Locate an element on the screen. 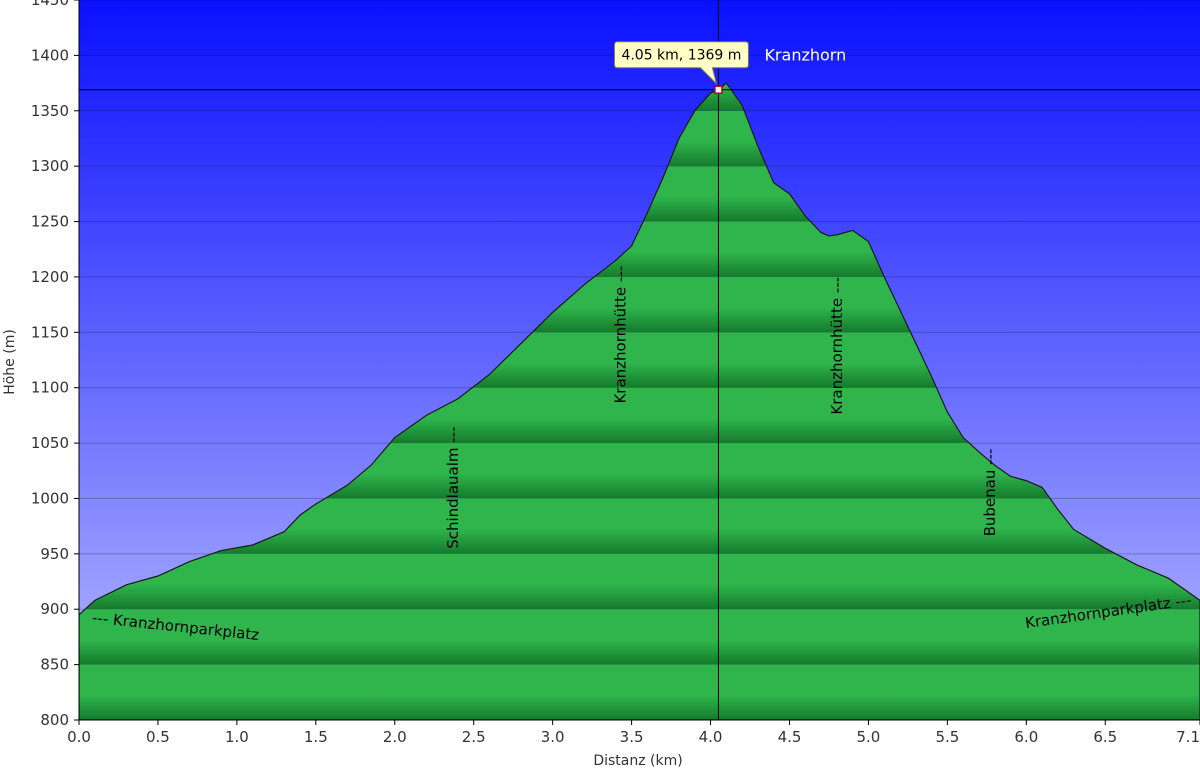 Image resolution: width=1200 pixels, height=771 pixels. y-tick-label: 1200 is located at coordinates (50, 277).